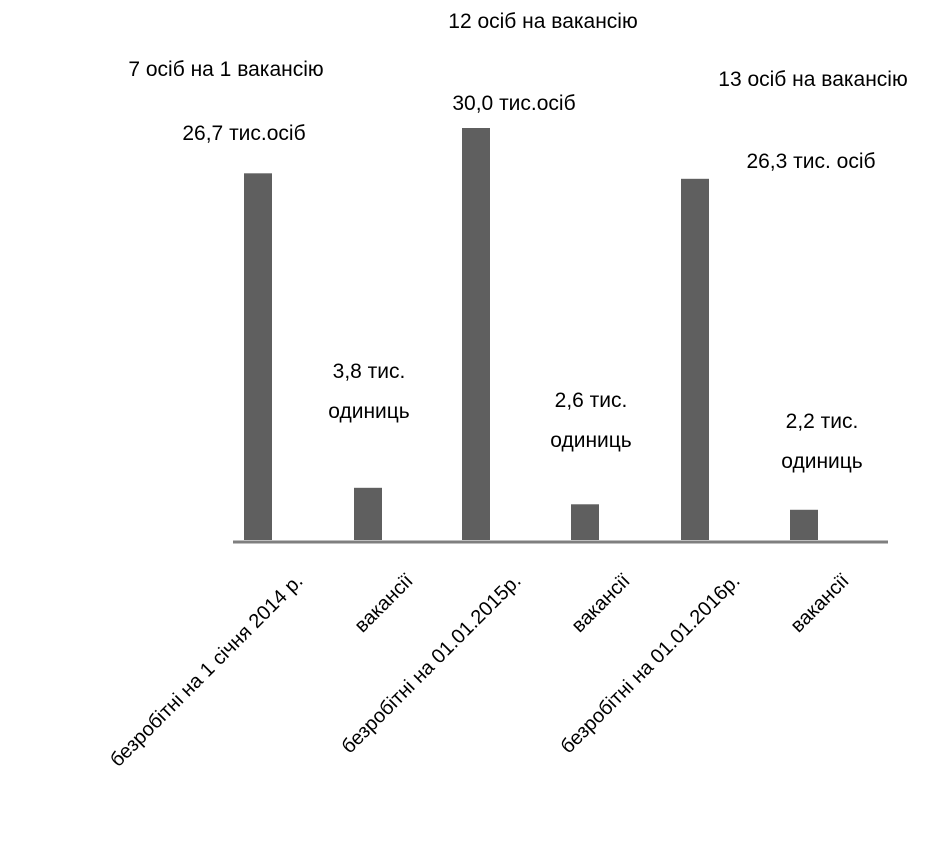  What do you see at coordinates (513, 103) in the screenshot?
I see `value-label-3-line-1: 30,0 тис.осіб` at bounding box center [513, 103].